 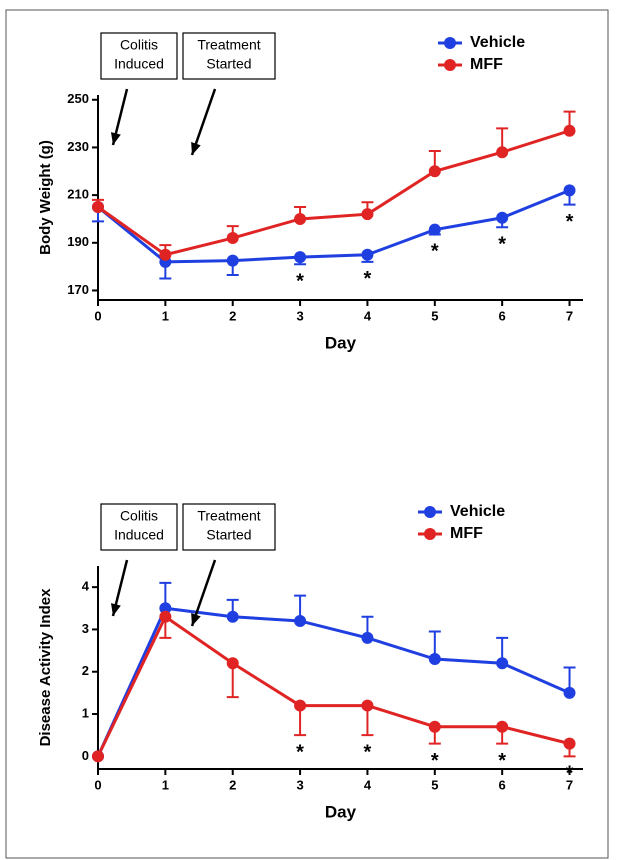 What do you see at coordinates (78, 289) in the screenshot?
I see `y-tick-label: 170` at bounding box center [78, 289].